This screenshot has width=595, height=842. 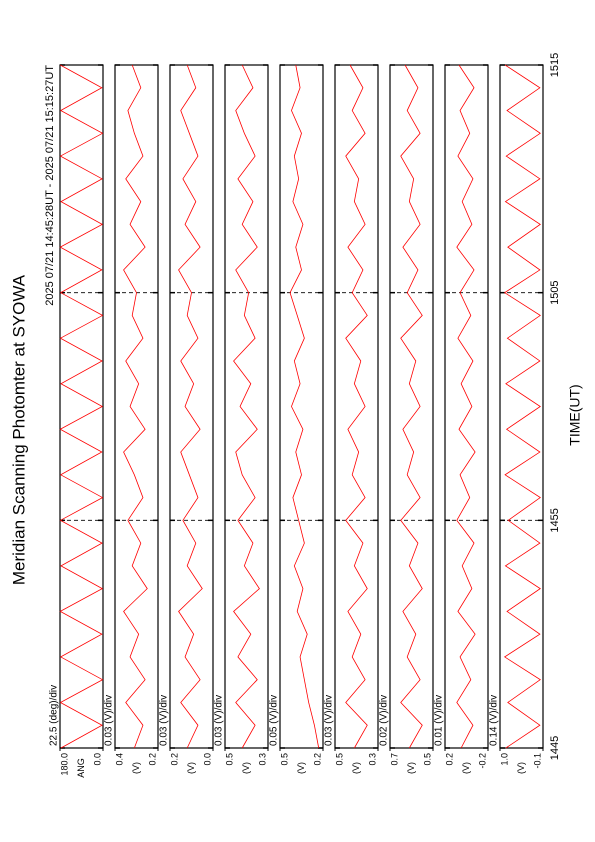 What do you see at coordinates (537, 761) in the screenshot?
I see `y-tick-label: -0.1` at bounding box center [537, 761].